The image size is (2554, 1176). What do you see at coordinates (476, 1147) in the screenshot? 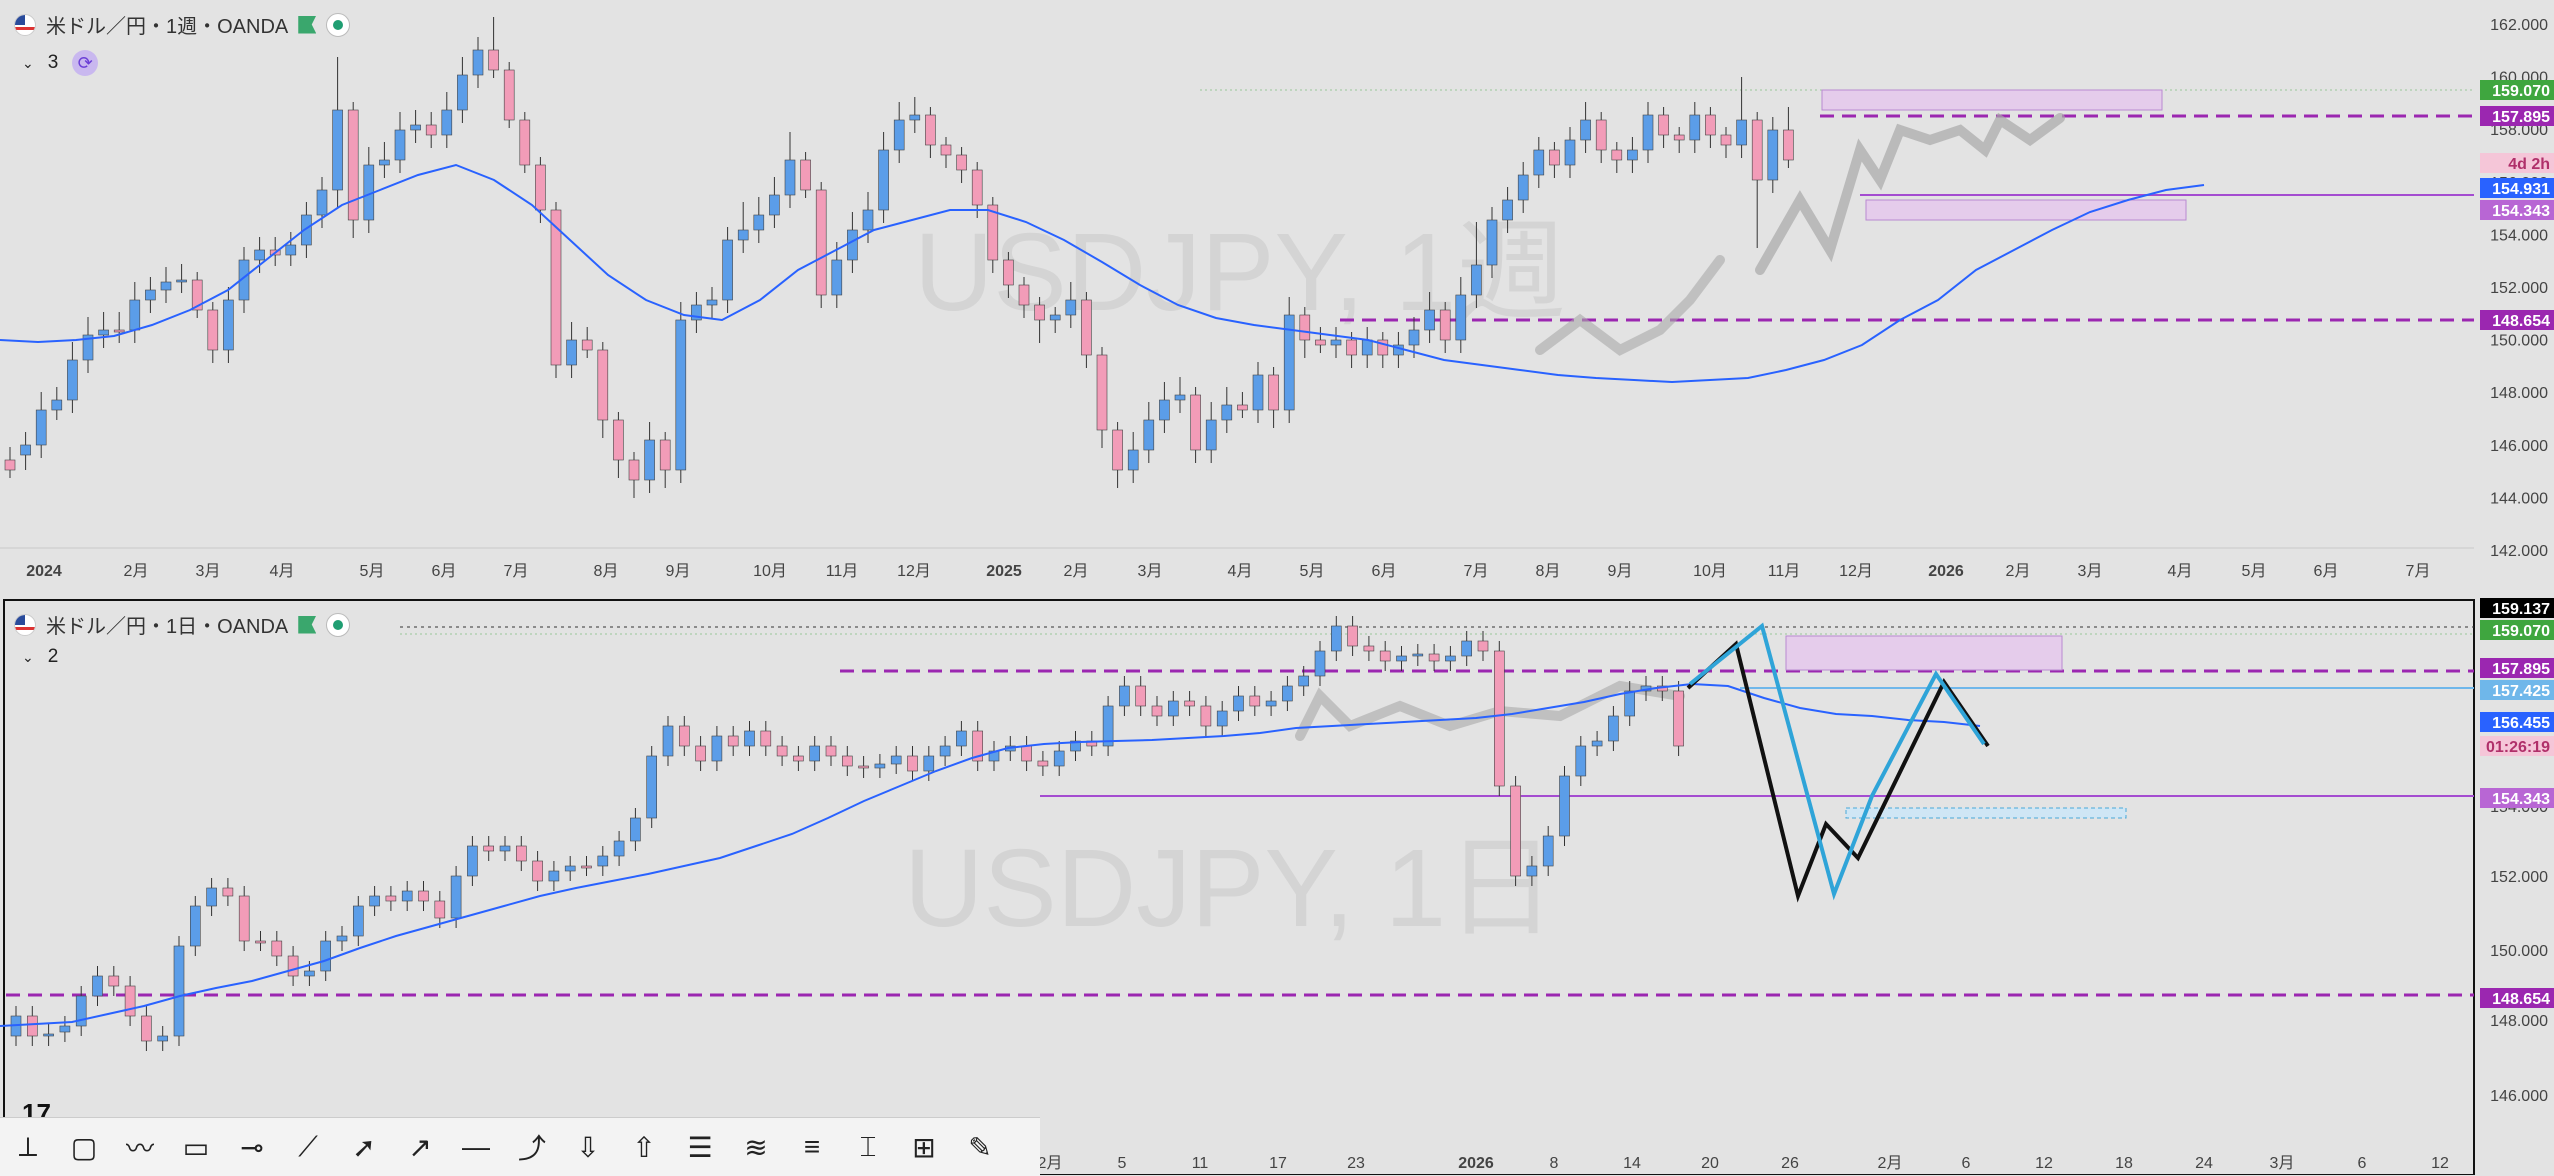
I see `horizontal-line-icon: —` at bounding box center [476, 1147].